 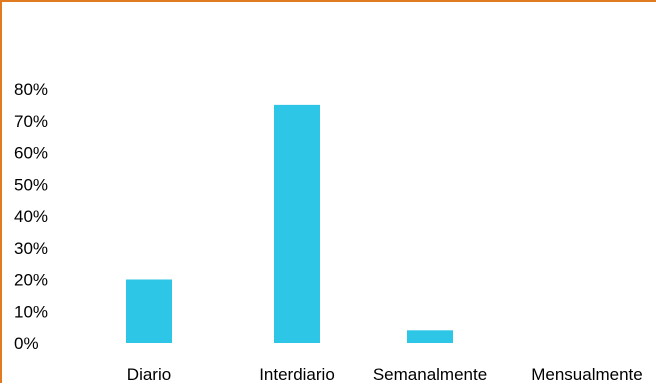 I want to click on bar-semanalmente, so click(x=430, y=336).